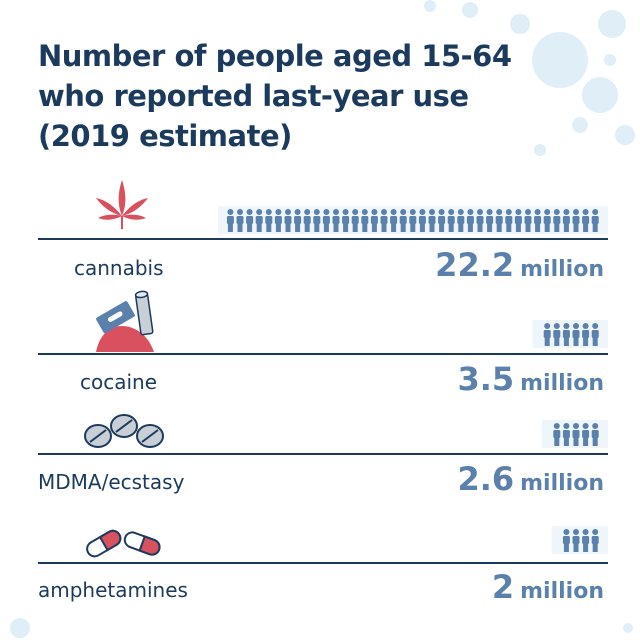  Describe the element at coordinates (111, 482) in the screenshot. I see `label-mdma: MDMA/ecstasy` at that location.